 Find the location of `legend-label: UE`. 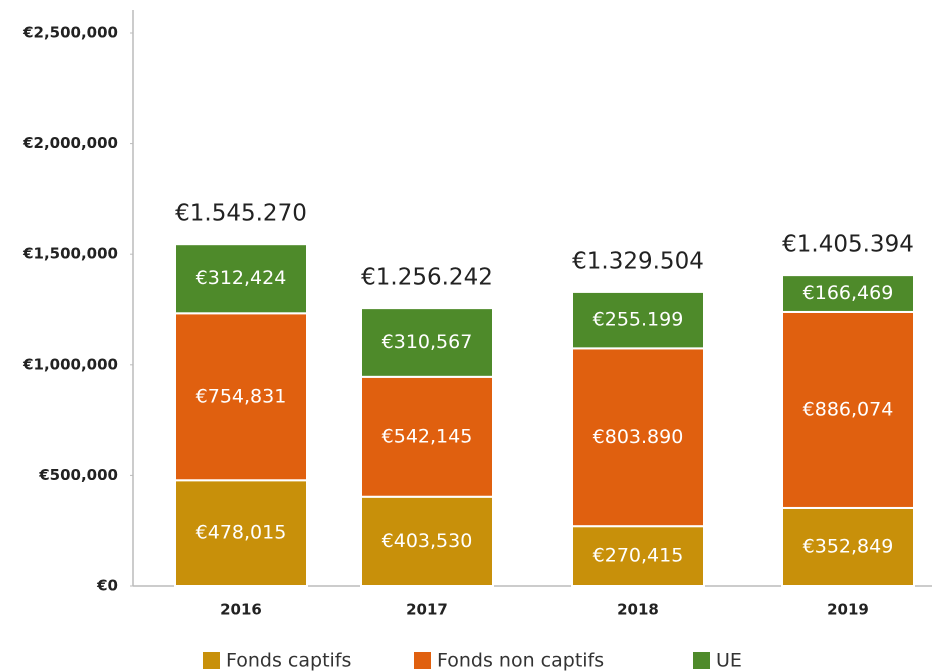

legend-label: UE is located at coordinates (729, 660).